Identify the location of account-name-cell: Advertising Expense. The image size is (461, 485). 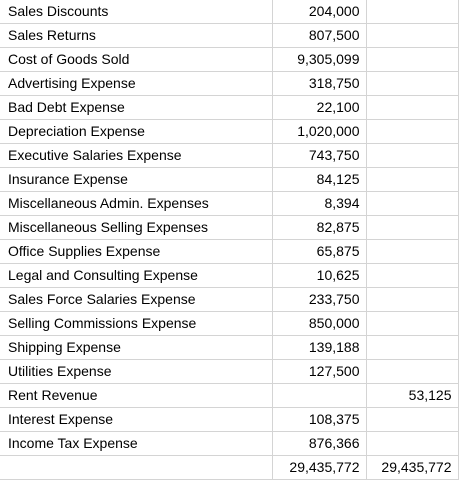
(136, 83).